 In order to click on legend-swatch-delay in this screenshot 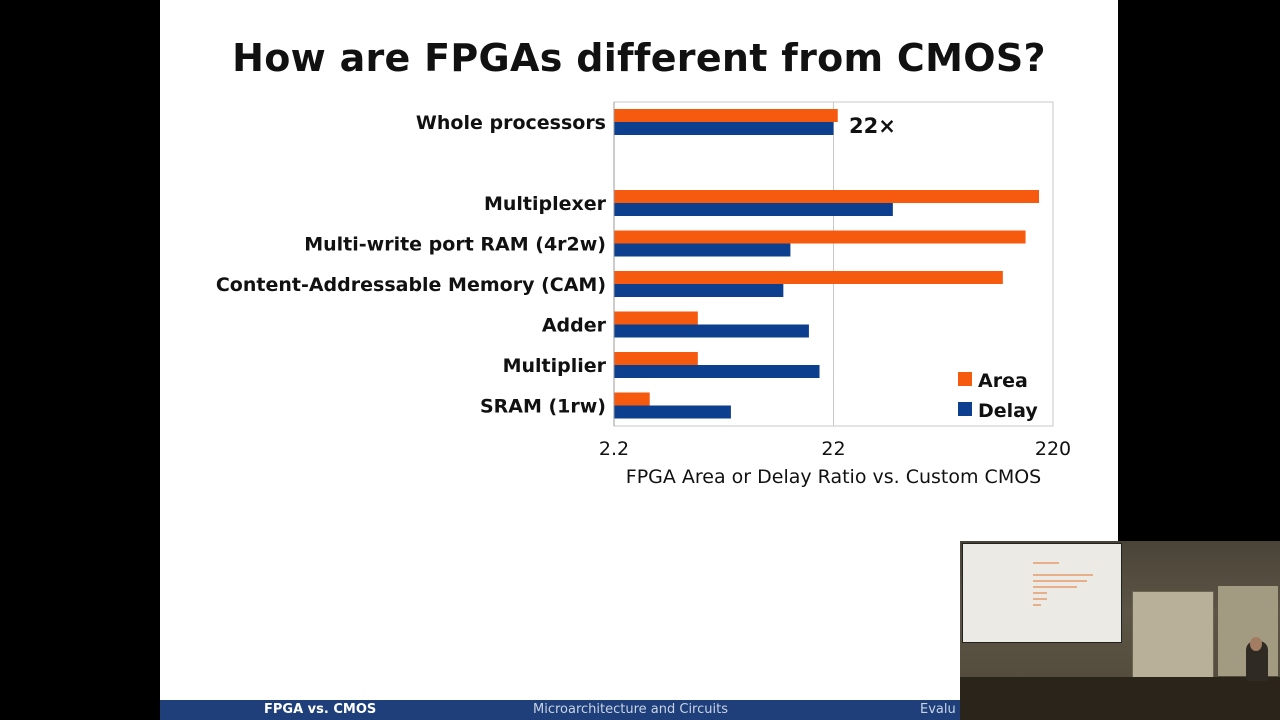, I will do `click(965, 409)`.